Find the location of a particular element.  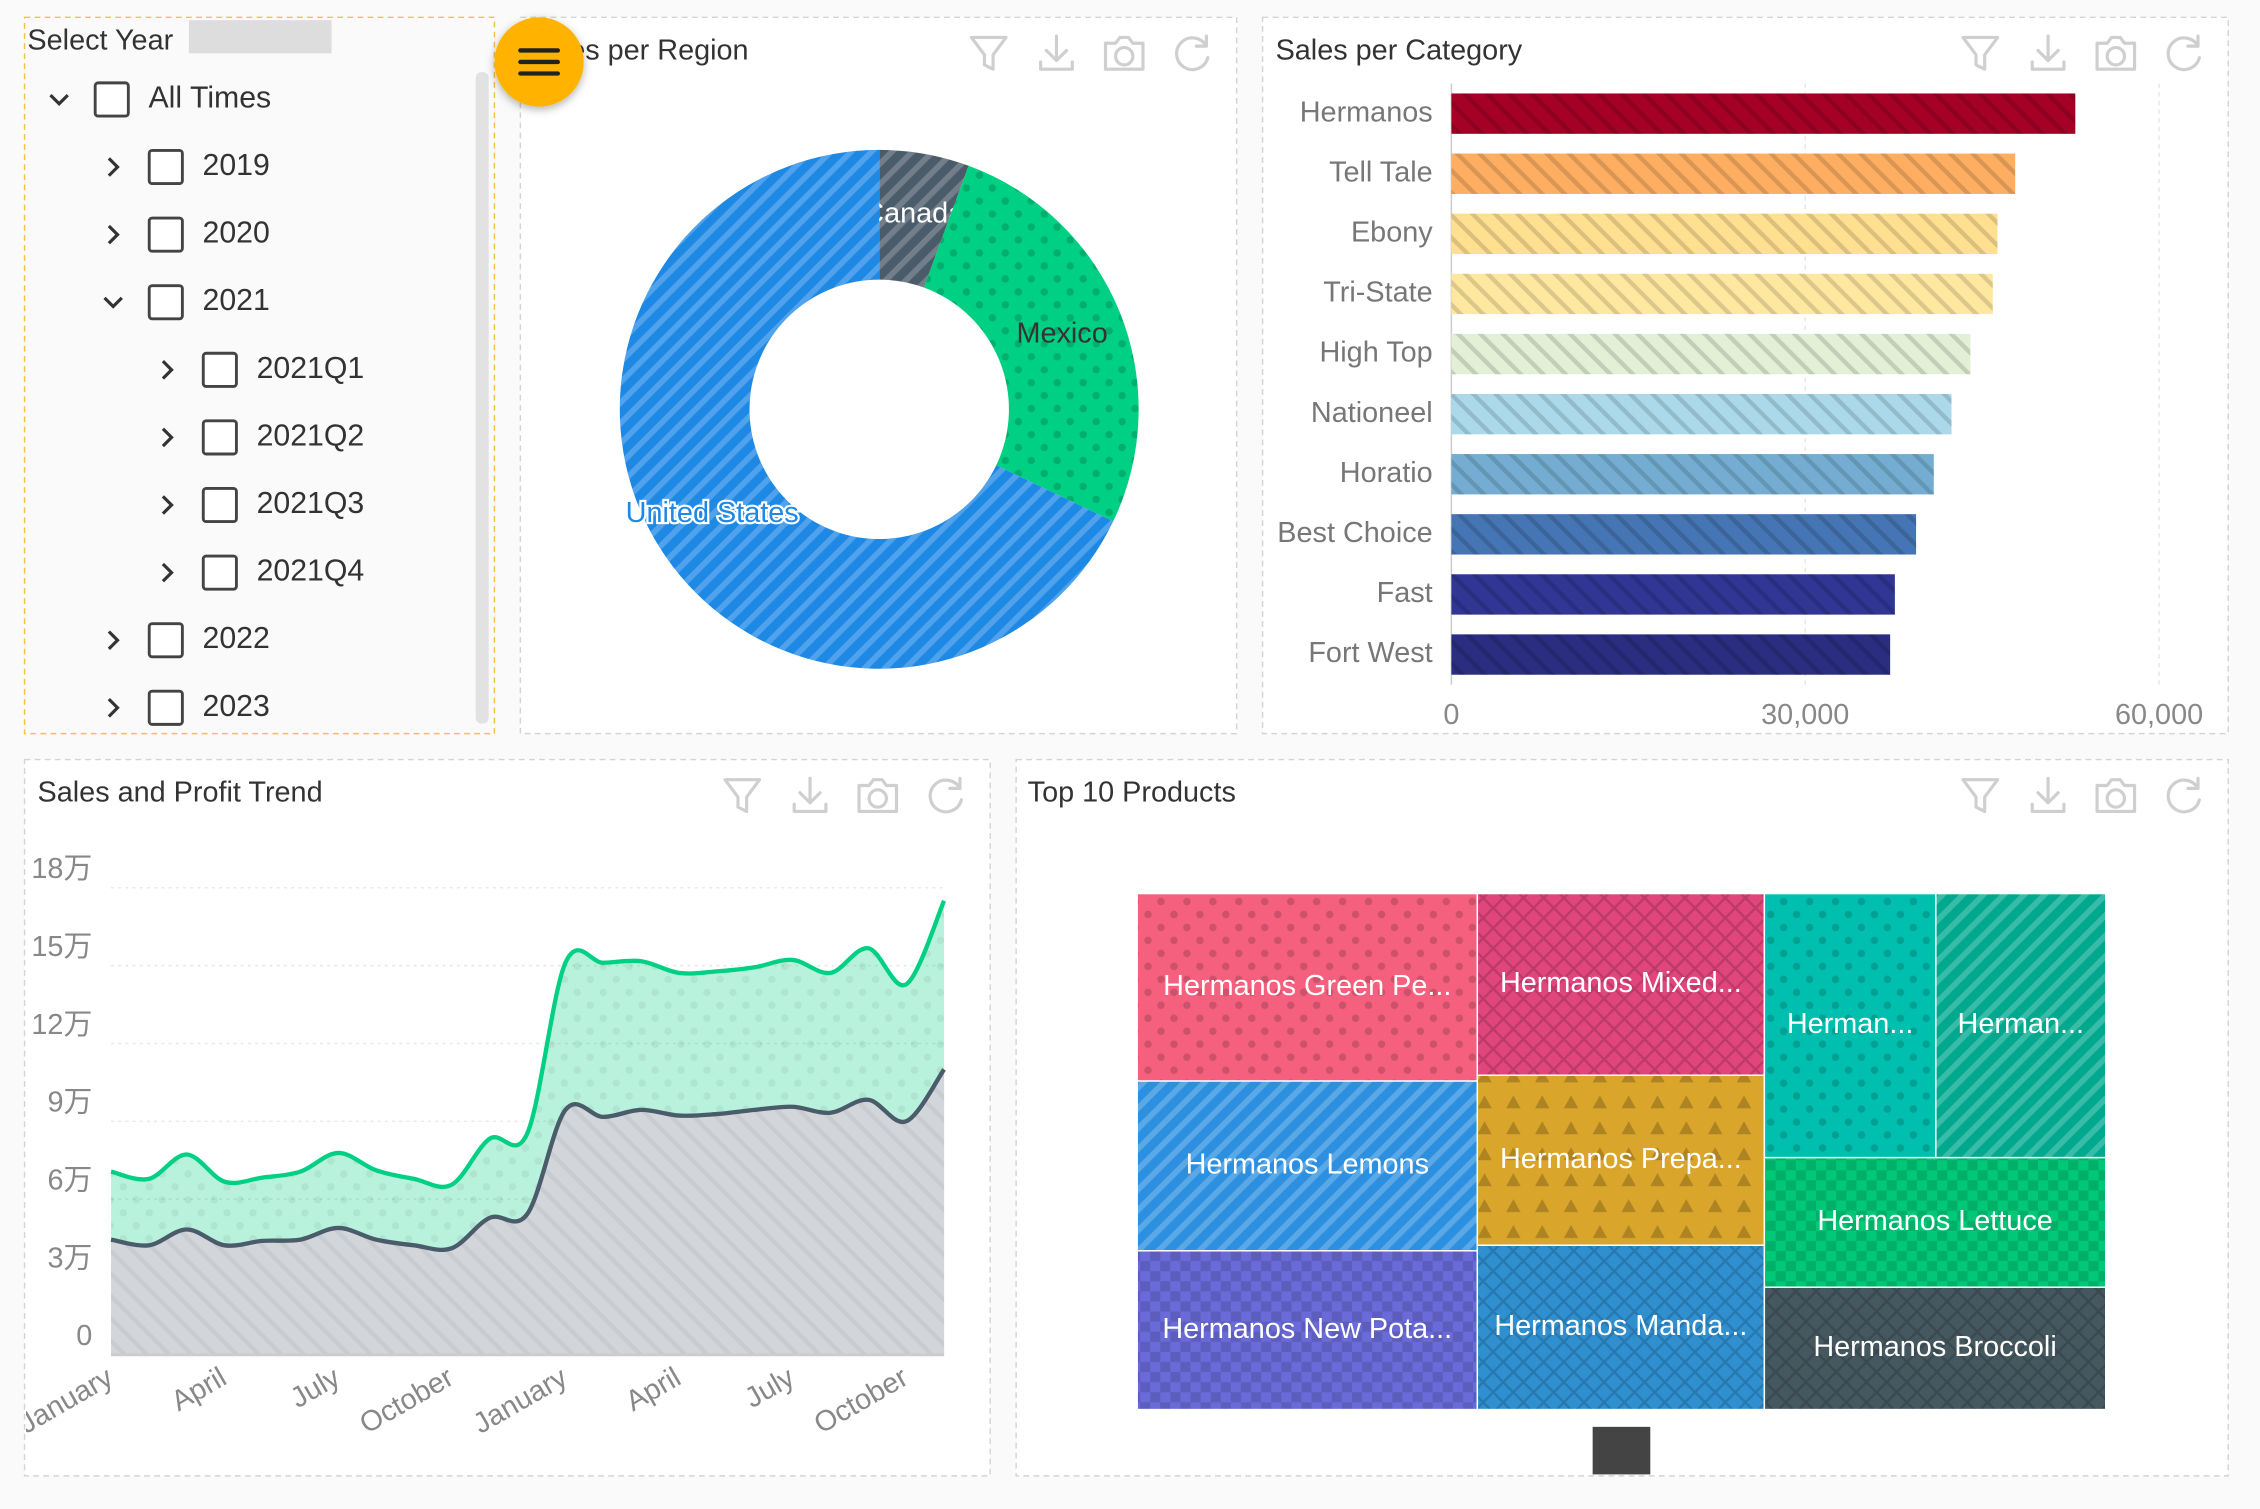

y-tick-label: Fort West is located at coordinates (1370, 653).